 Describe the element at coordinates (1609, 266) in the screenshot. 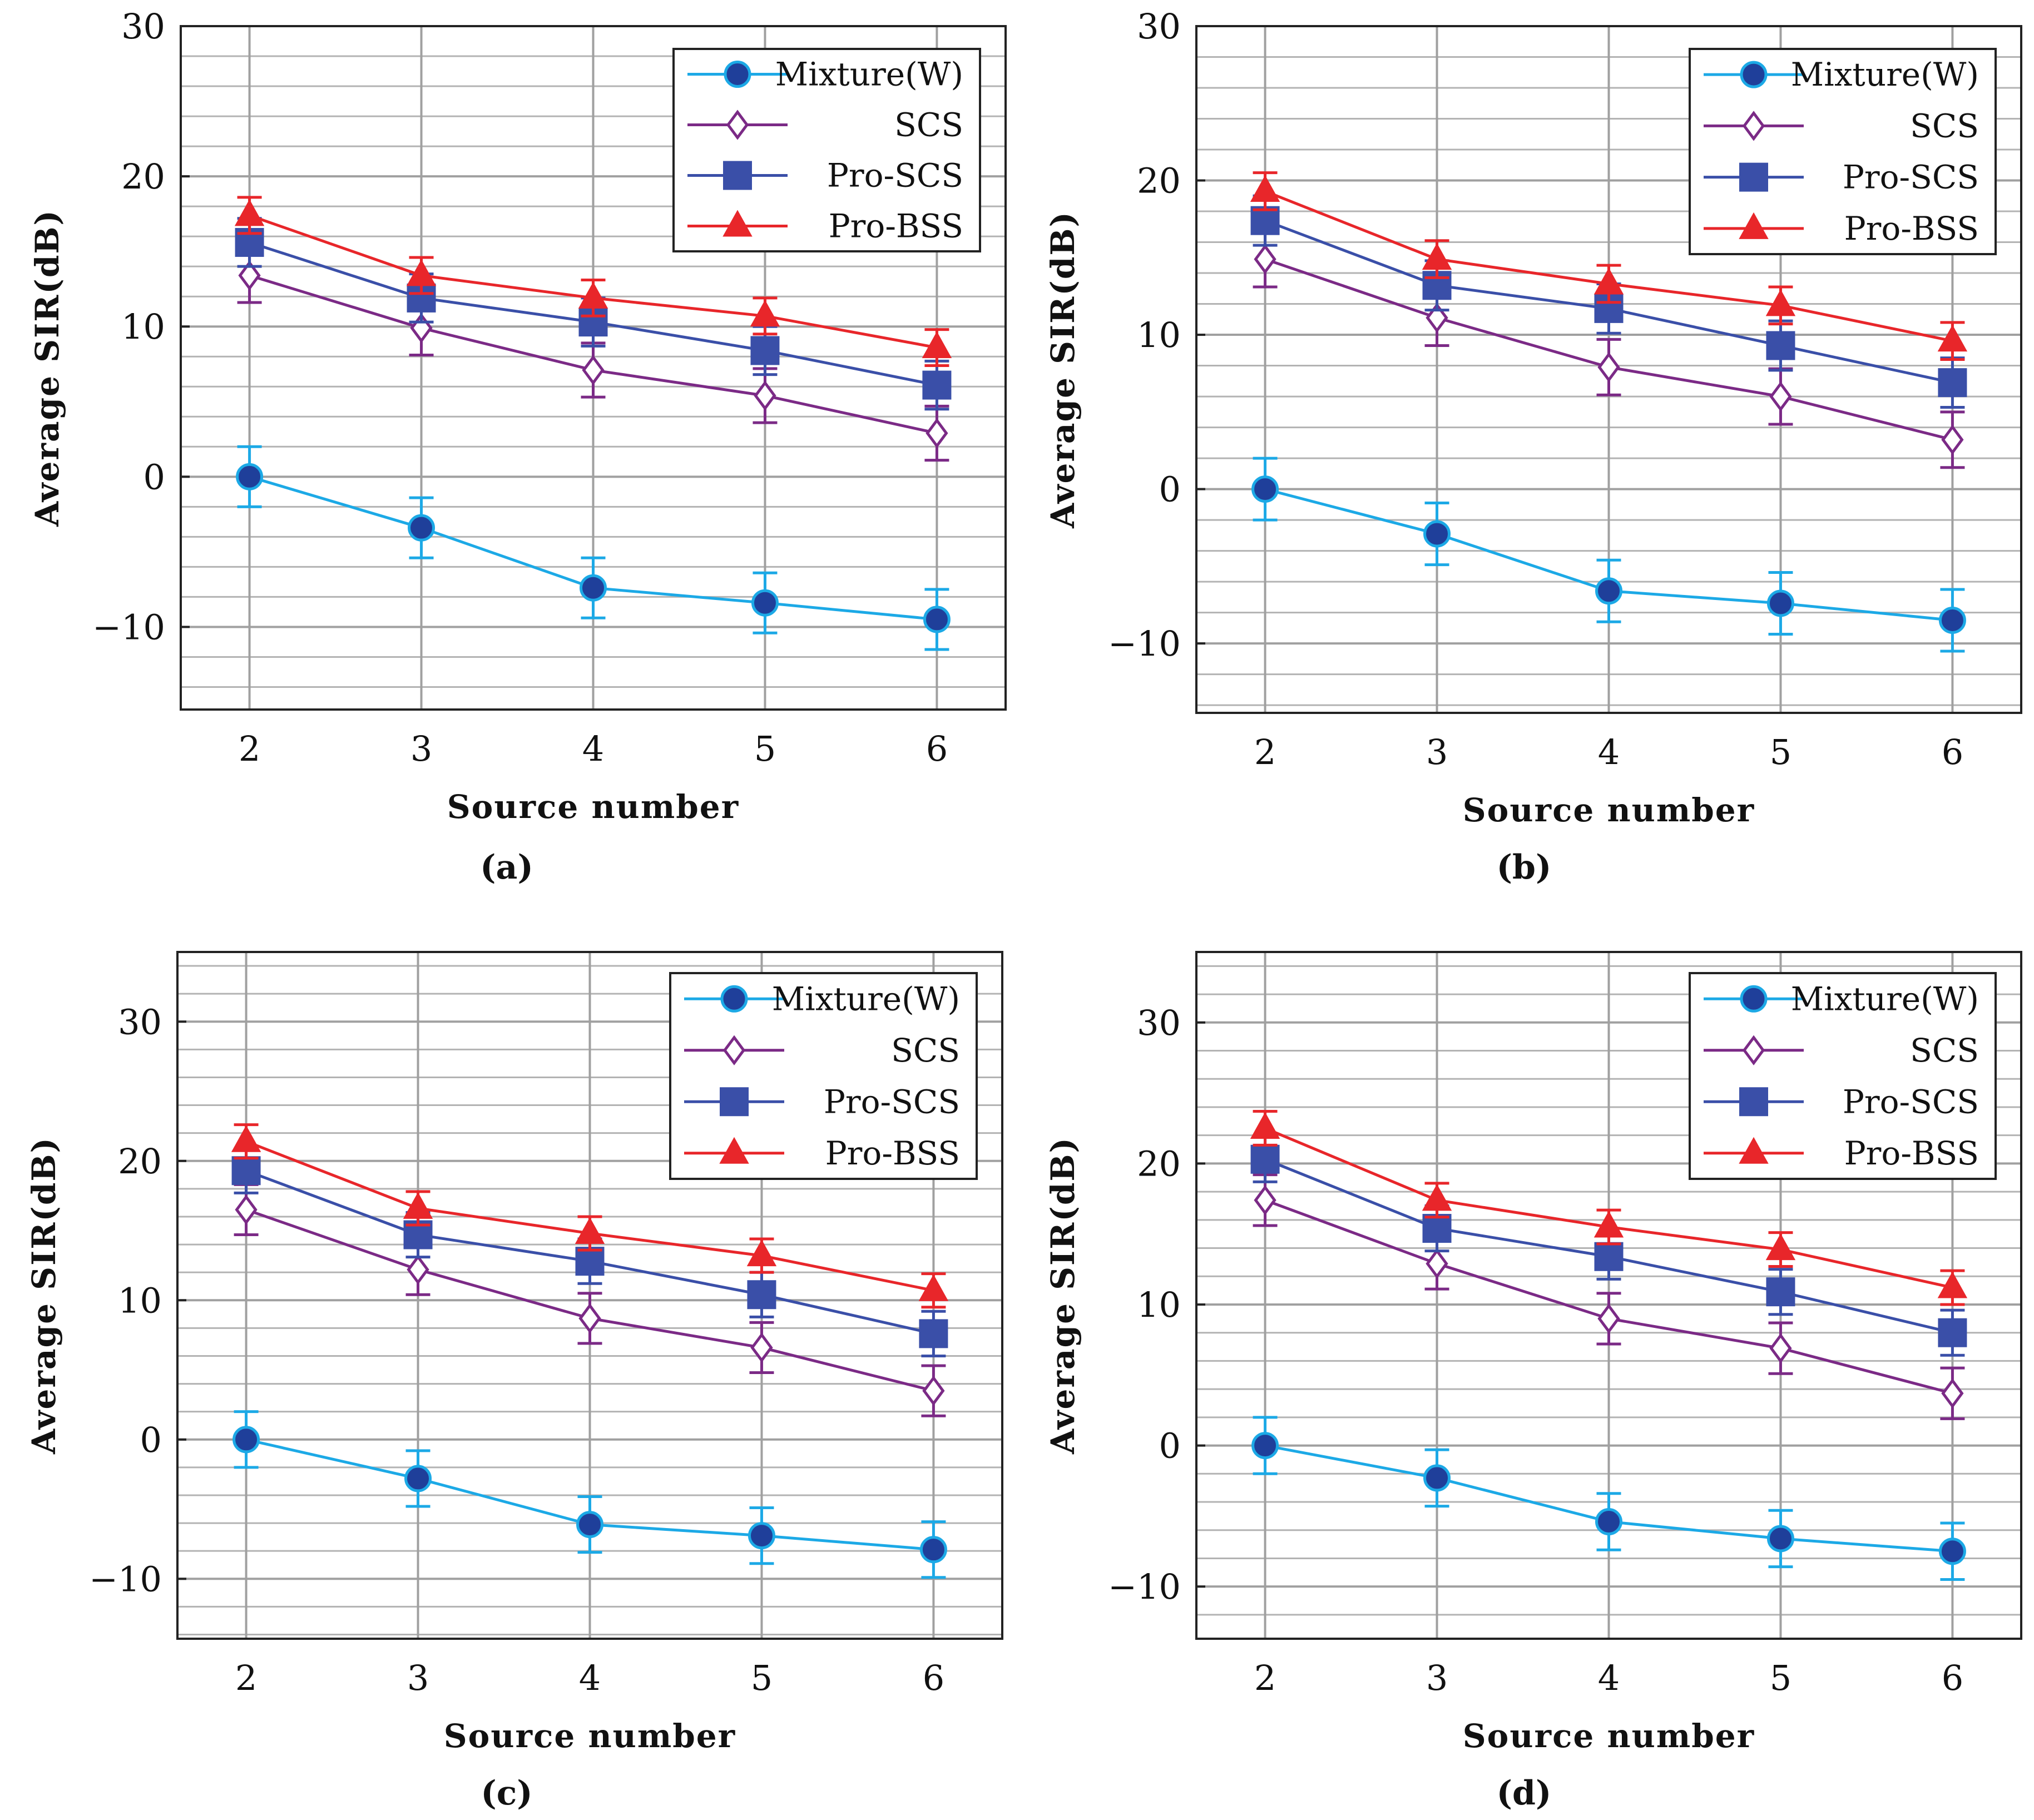

I see `series-pro-bss` at that location.